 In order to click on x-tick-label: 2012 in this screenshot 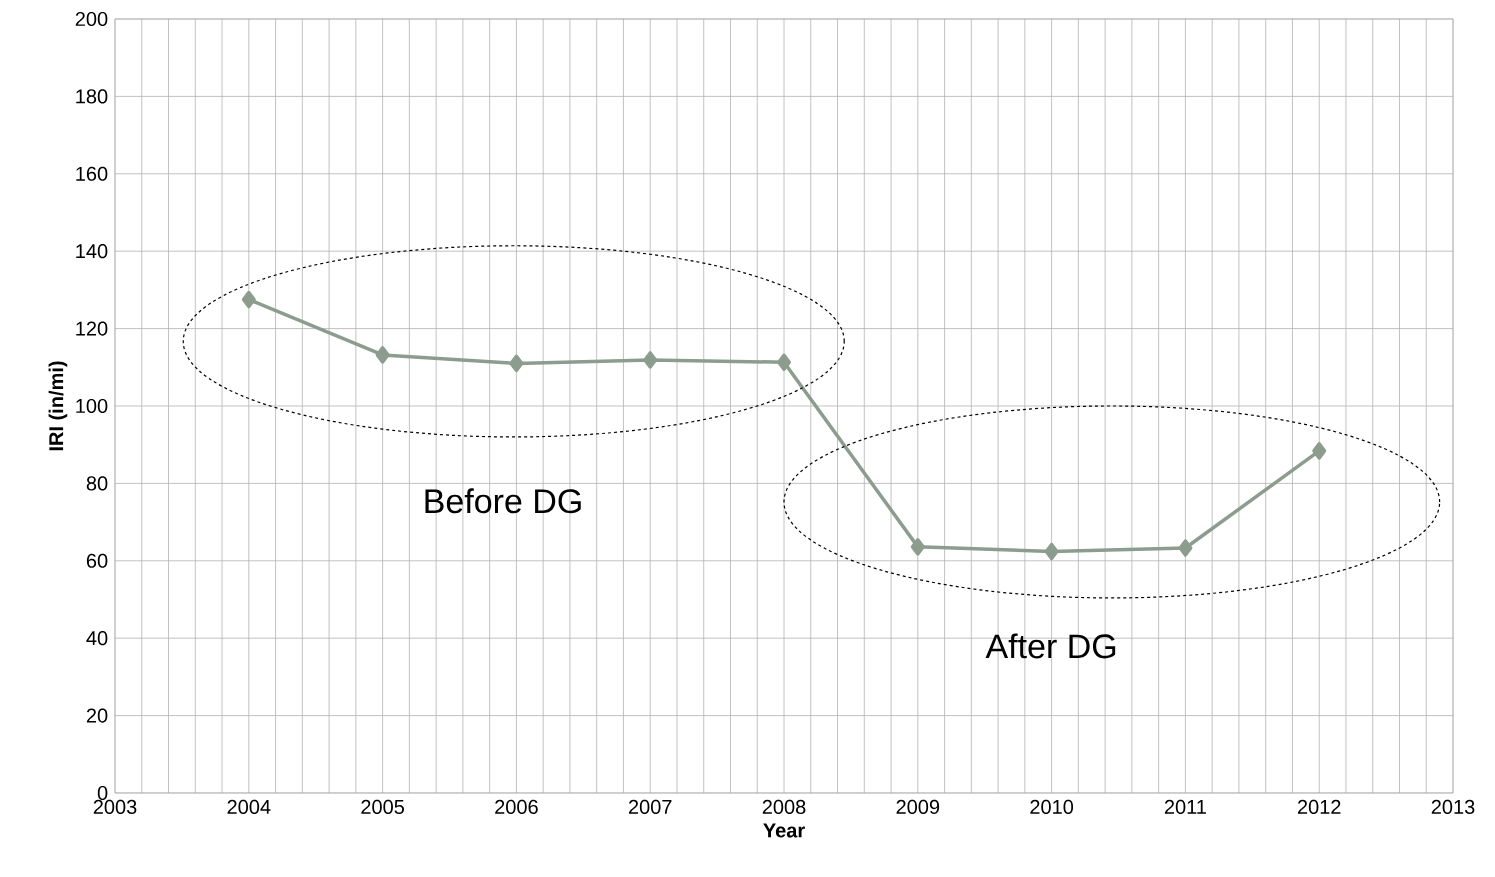, I will do `click(1319, 806)`.